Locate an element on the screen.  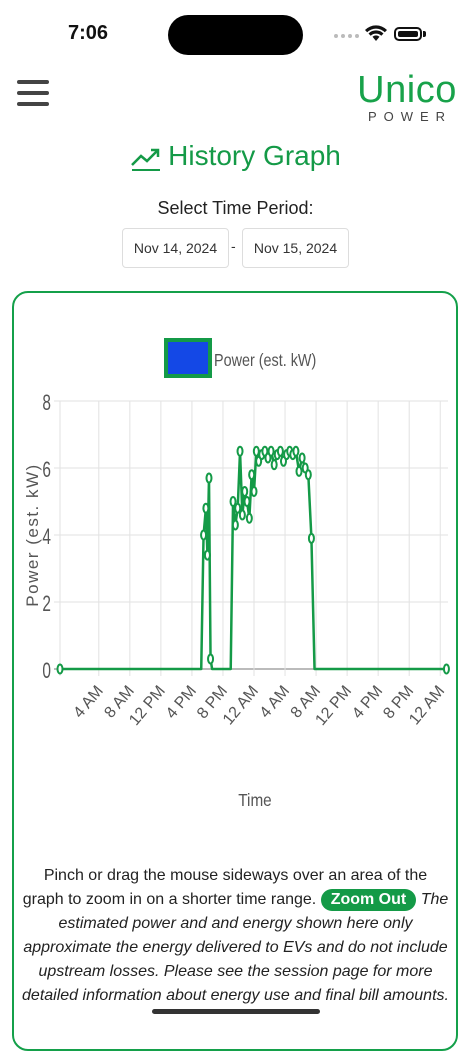
trending-up-icon is located at coordinates (146, 159).